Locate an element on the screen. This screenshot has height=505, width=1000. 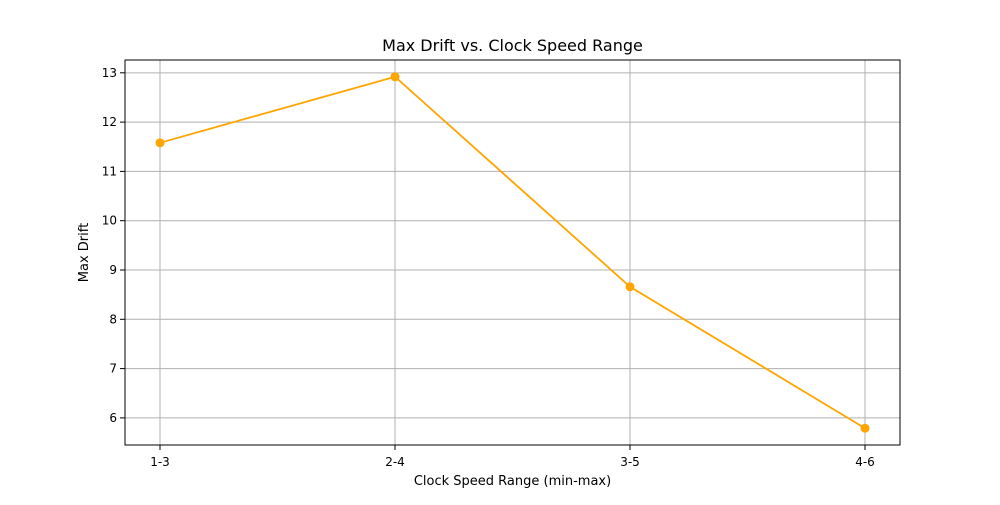
y-tick-label: 13 is located at coordinates (109, 73).